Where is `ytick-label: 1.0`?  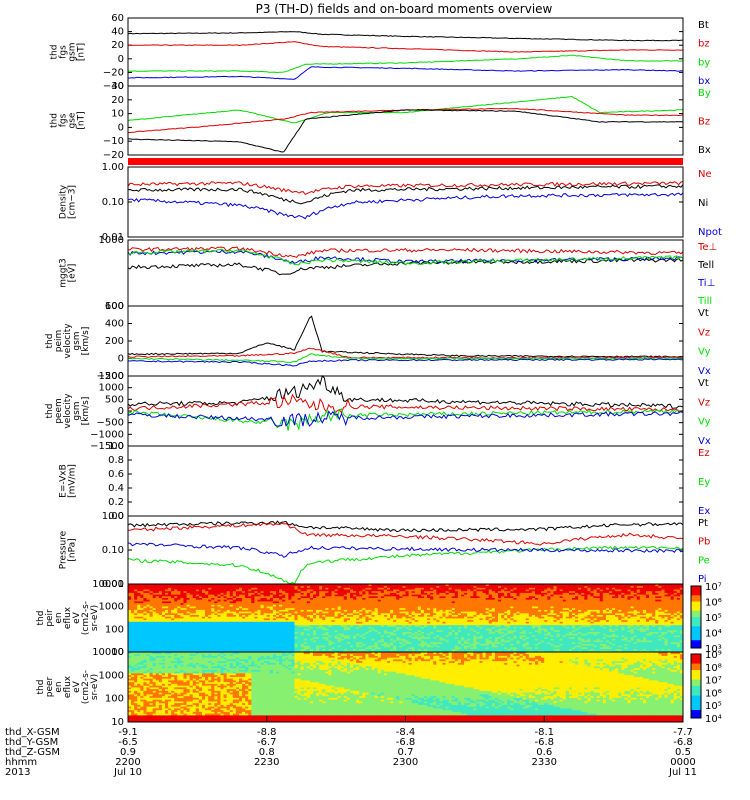 ytick-label: 1.0 is located at coordinates (116, 446).